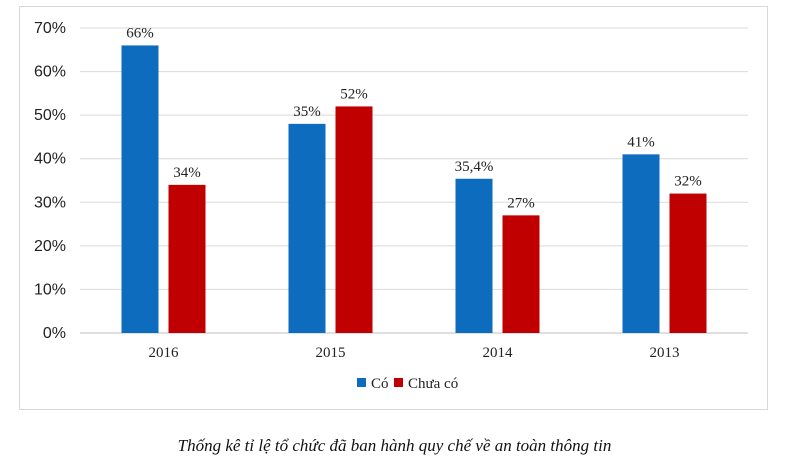  What do you see at coordinates (474, 255) in the screenshot?
I see `bar-2014-co` at bounding box center [474, 255].